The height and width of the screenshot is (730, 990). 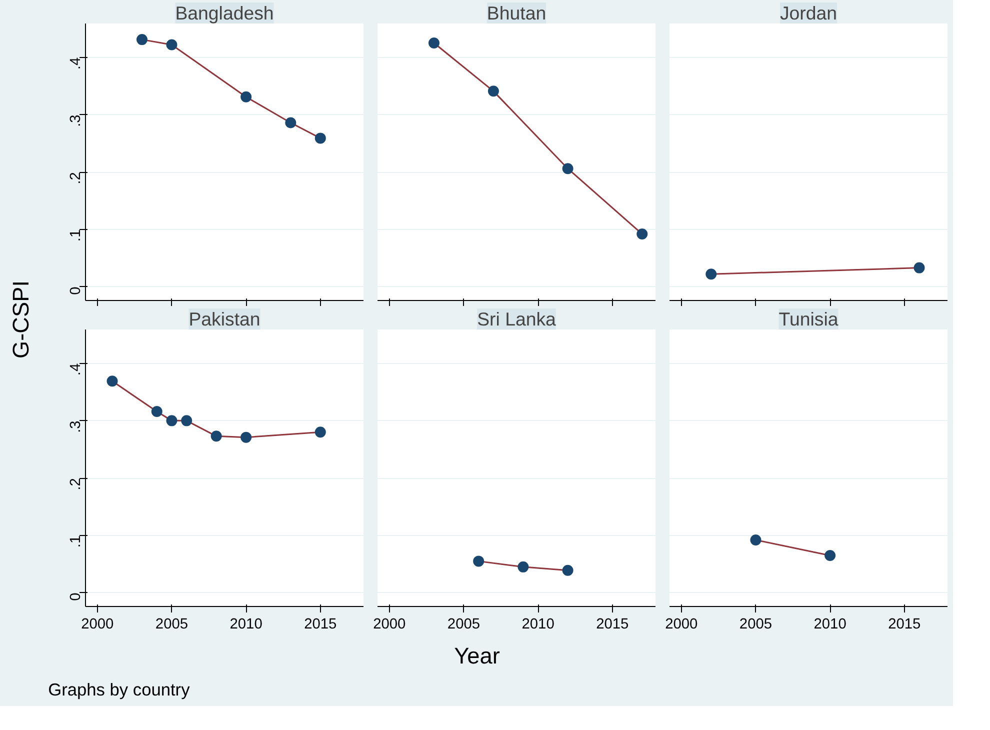 What do you see at coordinates (516, 13) in the screenshot?
I see `chart-title: Bhutan` at bounding box center [516, 13].